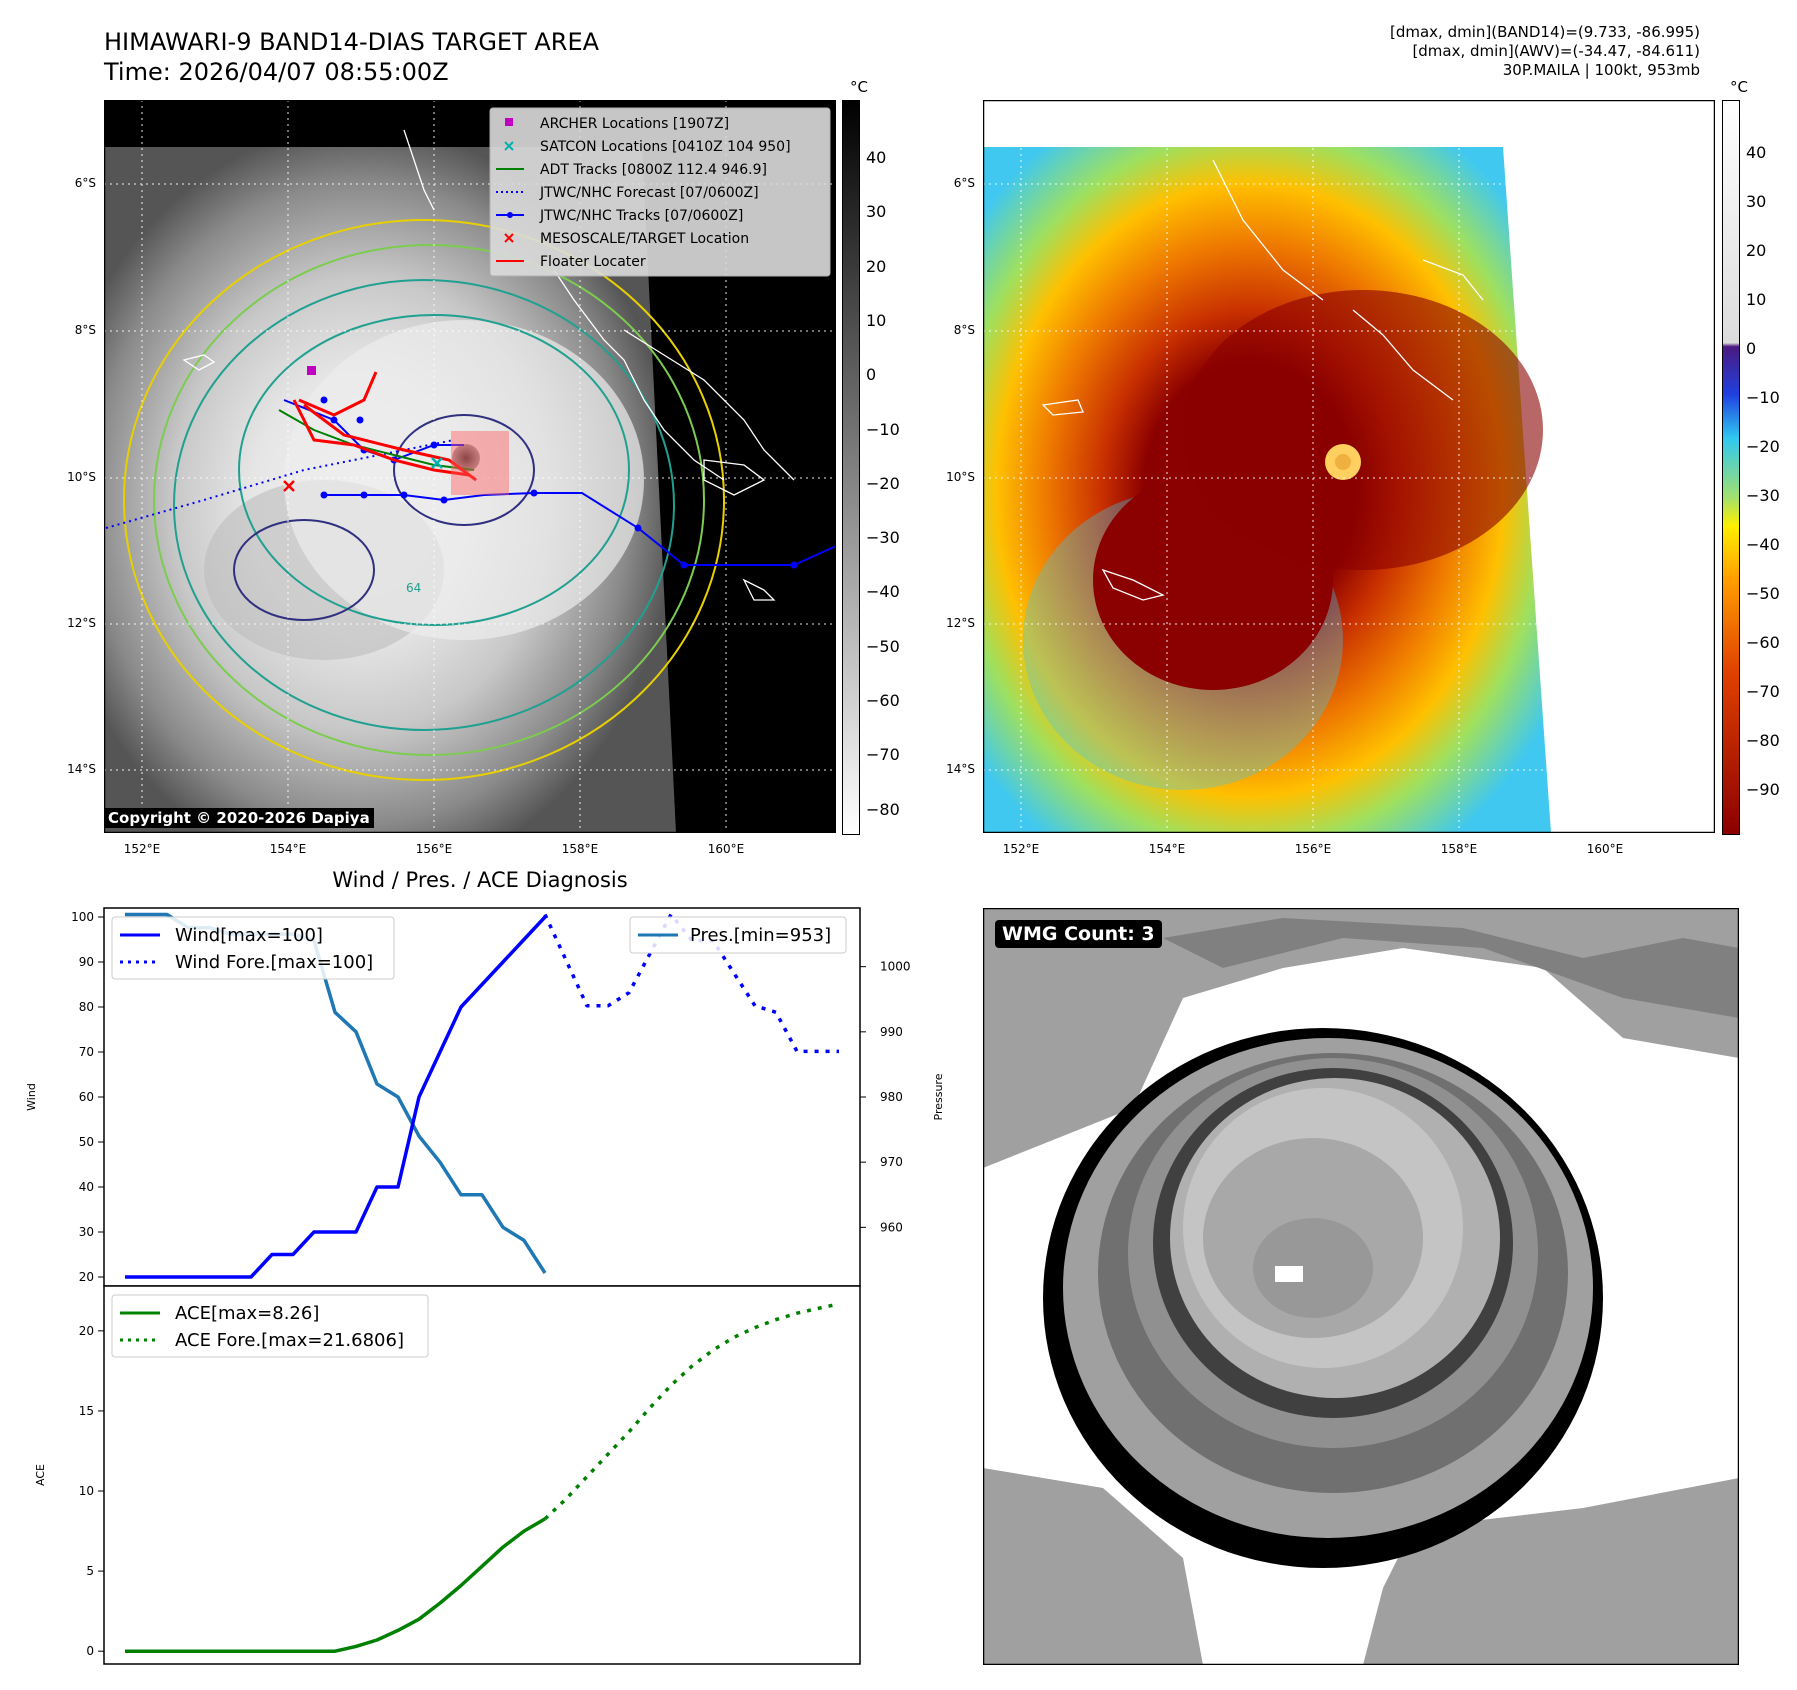 This screenshot has height=1690, width=1797. What do you see at coordinates (31, 1097) in the screenshot?
I see `wind-axis-label: Wind` at bounding box center [31, 1097].